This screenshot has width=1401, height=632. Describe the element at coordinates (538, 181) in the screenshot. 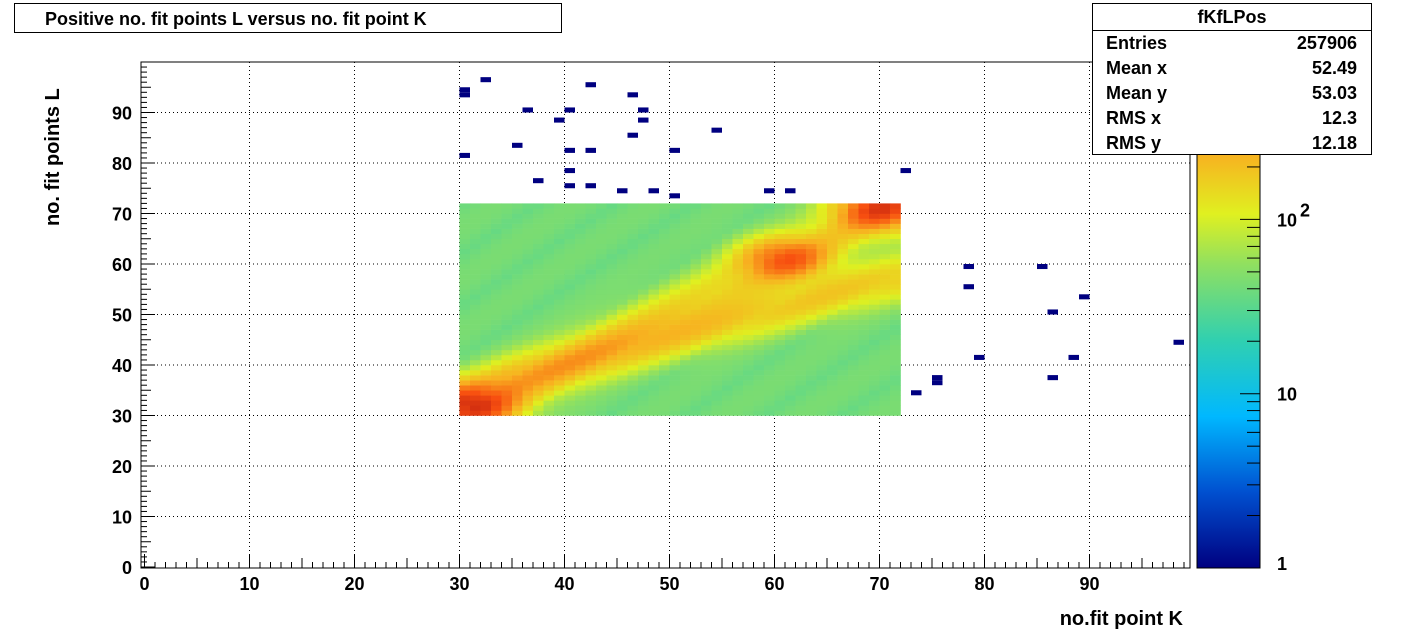

I see `sparse-bin` at that location.